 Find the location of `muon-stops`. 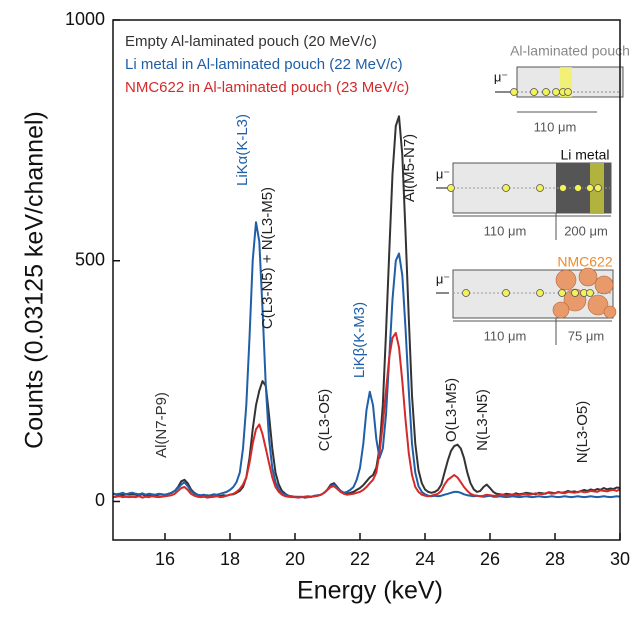

muon-stops is located at coordinates (524, 192).